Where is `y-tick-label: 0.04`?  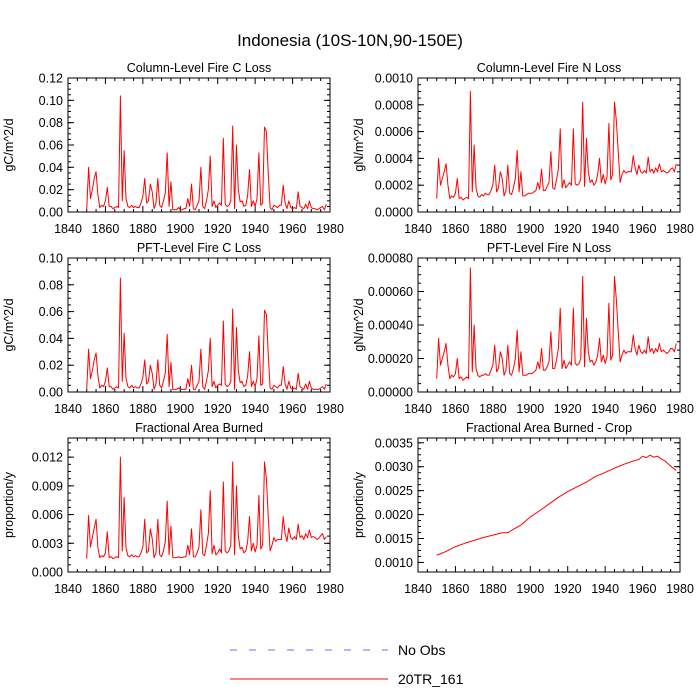 y-tick-label: 0.04 is located at coordinates (51, 168).